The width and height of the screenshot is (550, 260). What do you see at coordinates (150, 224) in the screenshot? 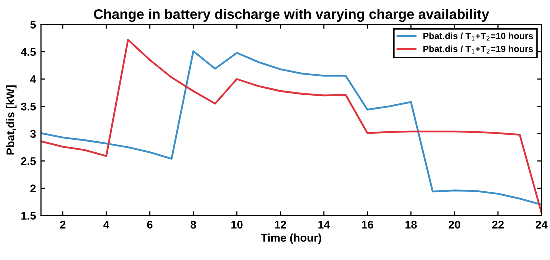
I see `x-tick-label: 6` at bounding box center [150, 224].